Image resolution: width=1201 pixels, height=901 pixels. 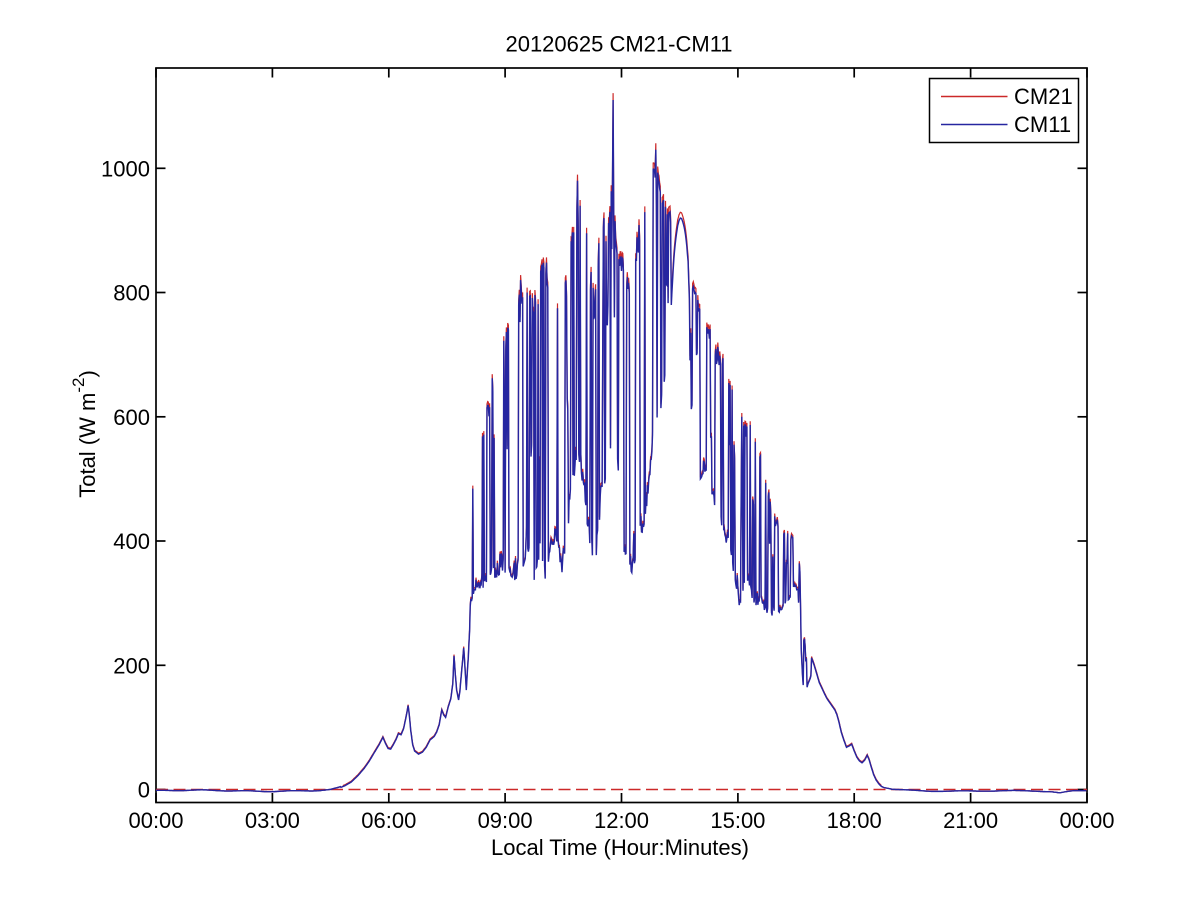 I want to click on svg-text: 15:00, so click(x=737, y=820).